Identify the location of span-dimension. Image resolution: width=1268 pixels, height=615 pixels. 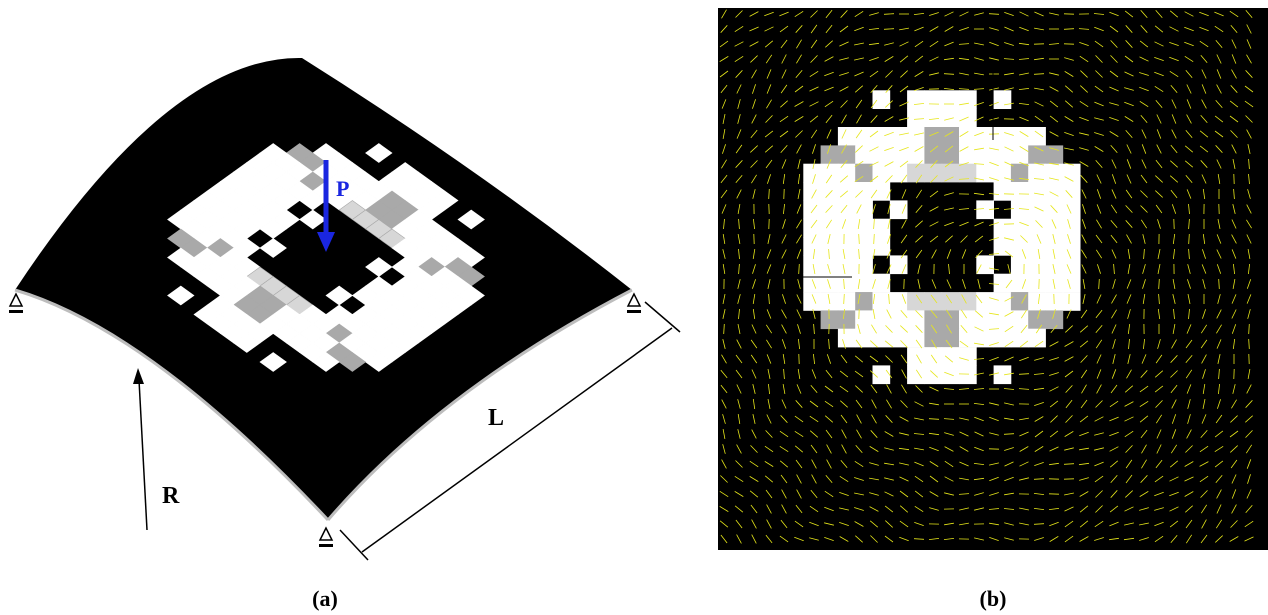
(510, 431).